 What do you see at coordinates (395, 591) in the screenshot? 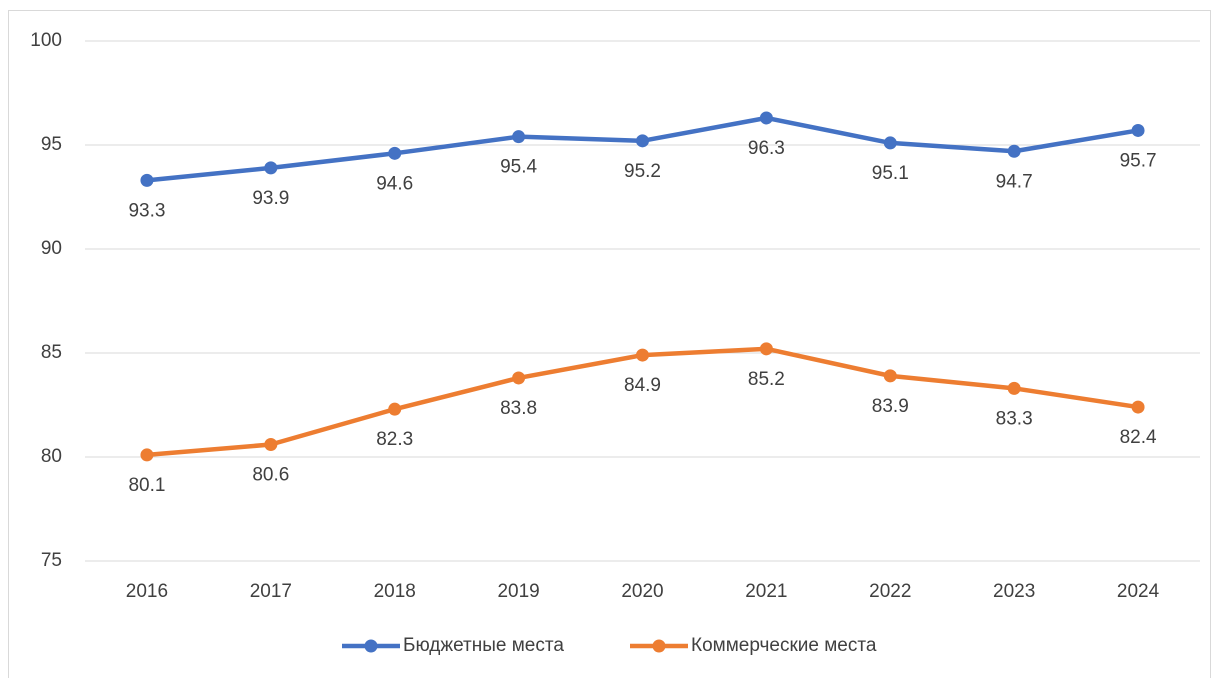
I see `x-tick-label: 2018` at bounding box center [395, 591].